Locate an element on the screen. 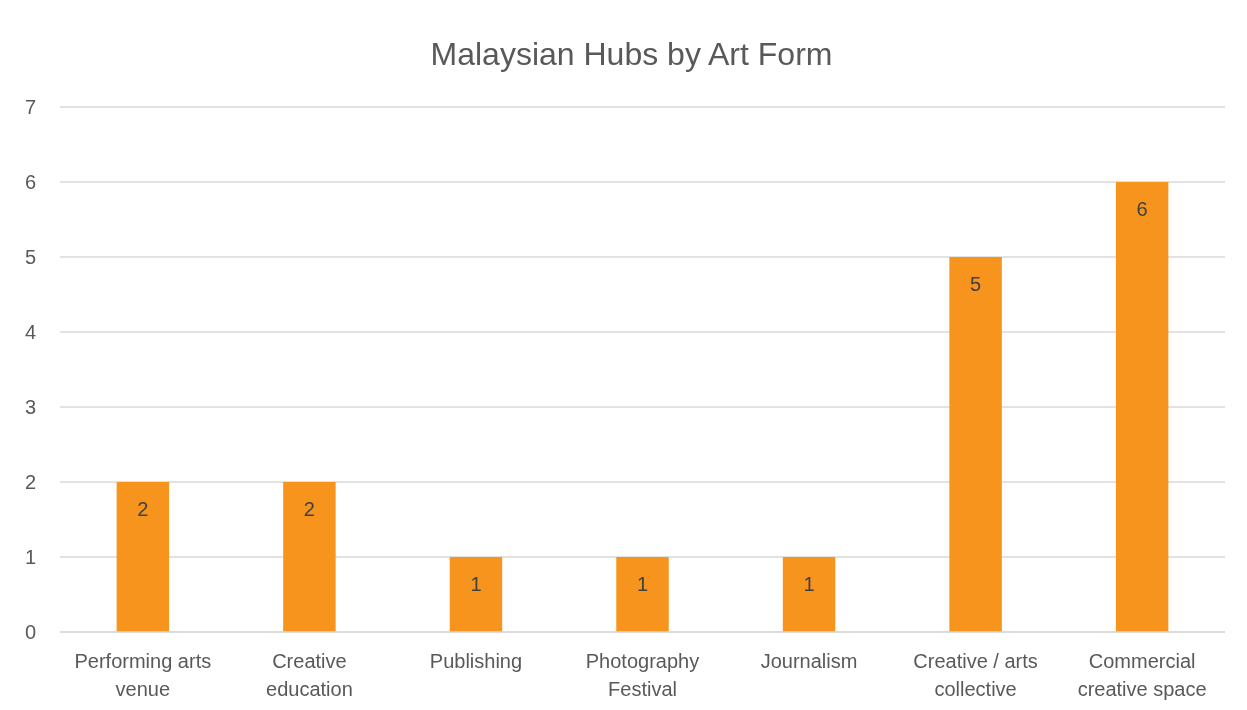 The image size is (1247, 710). y-tick-label: 7 is located at coordinates (30, 107).